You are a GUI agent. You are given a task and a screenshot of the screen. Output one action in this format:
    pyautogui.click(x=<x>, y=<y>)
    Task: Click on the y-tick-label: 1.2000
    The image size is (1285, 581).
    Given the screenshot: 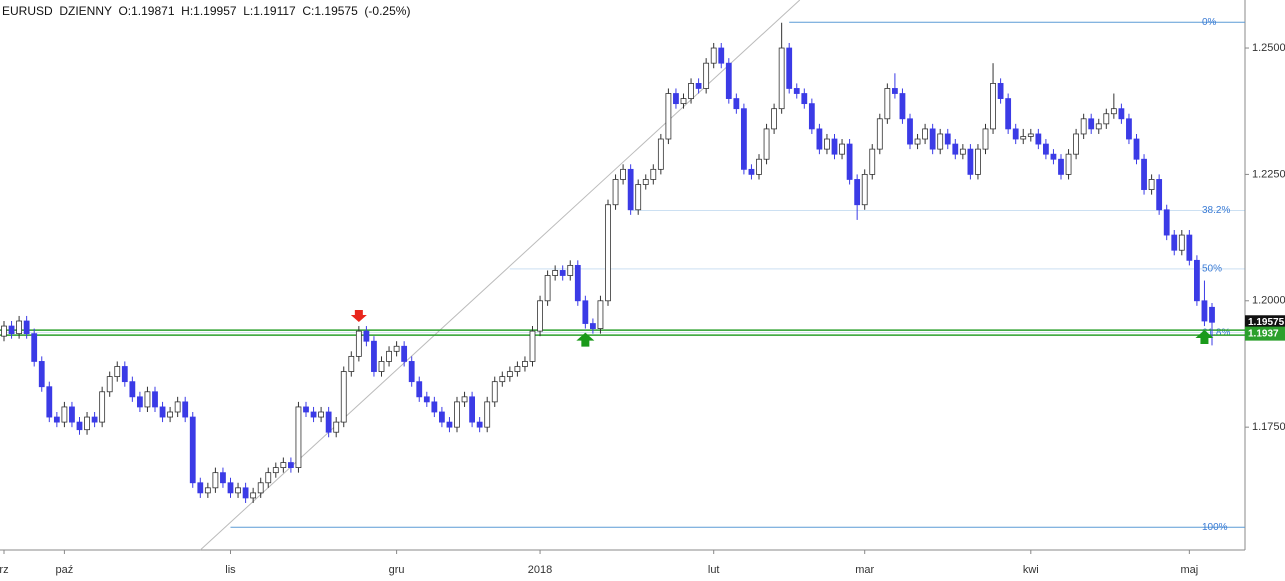 What is the action you would take?
    pyautogui.click(x=1268, y=301)
    